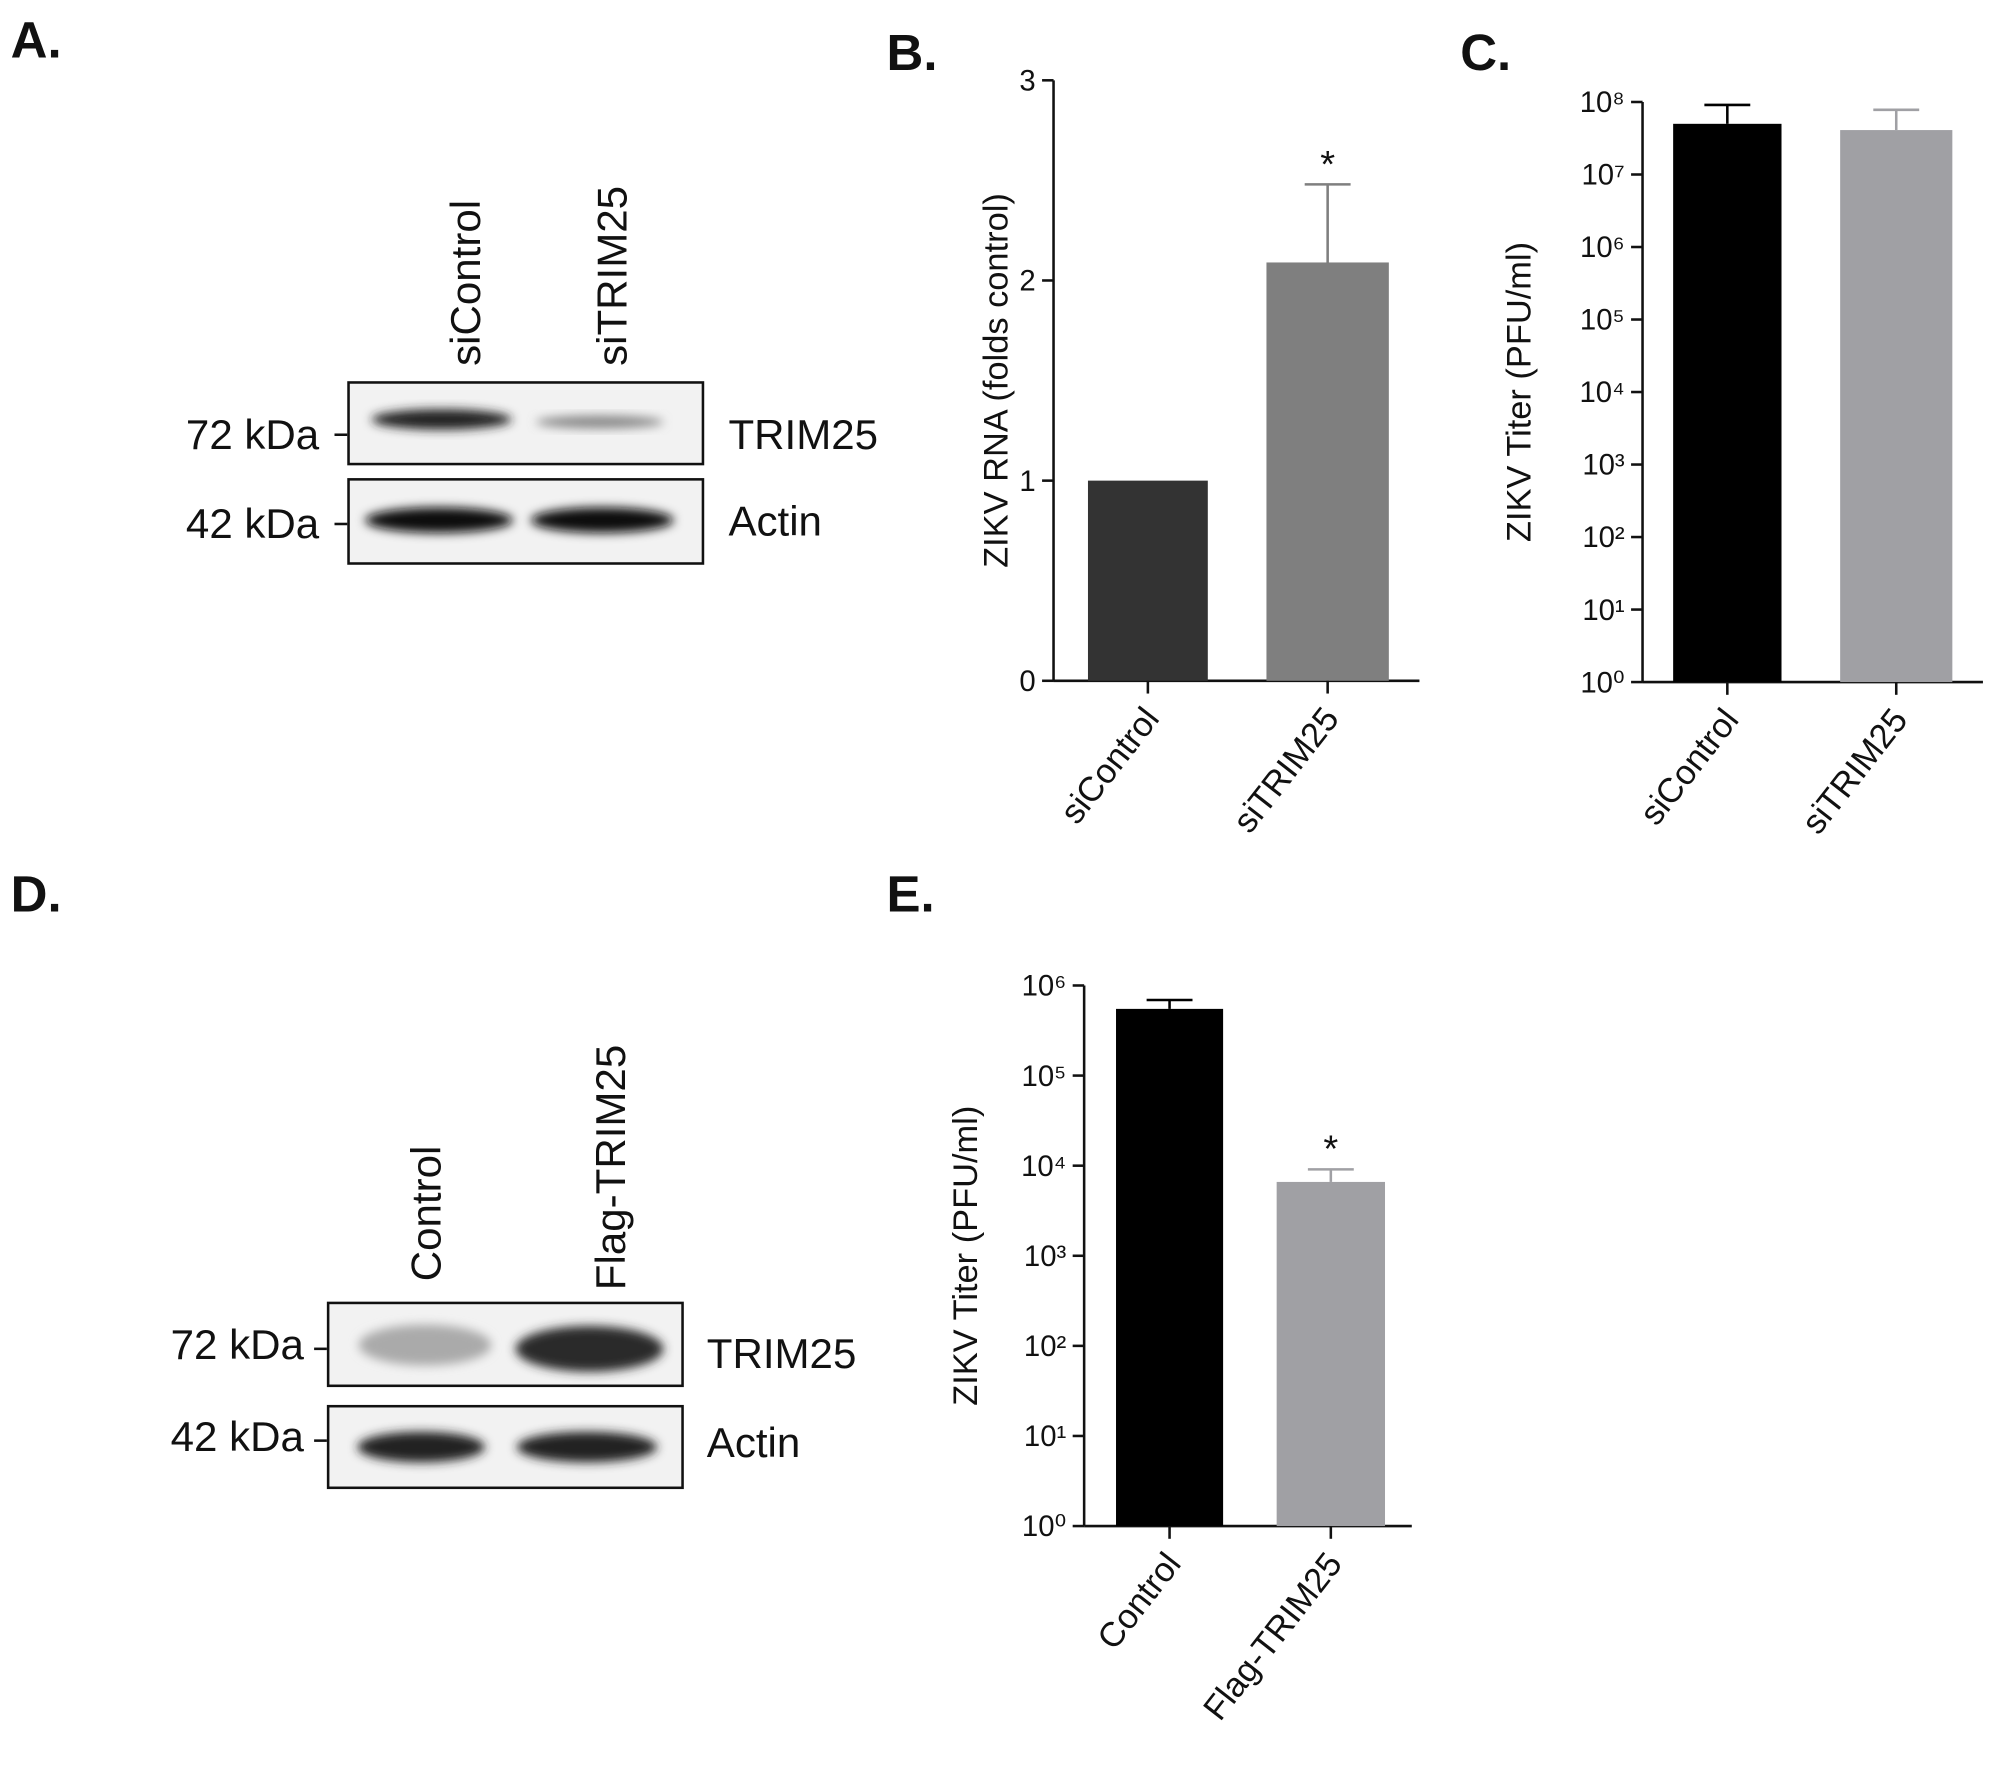 Image resolution: width=2000 pixels, height=1767 pixels. What do you see at coordinates (425, 1214) in the screenshot?
I see `lane-label: Control` at bounding box center [425, 1214].